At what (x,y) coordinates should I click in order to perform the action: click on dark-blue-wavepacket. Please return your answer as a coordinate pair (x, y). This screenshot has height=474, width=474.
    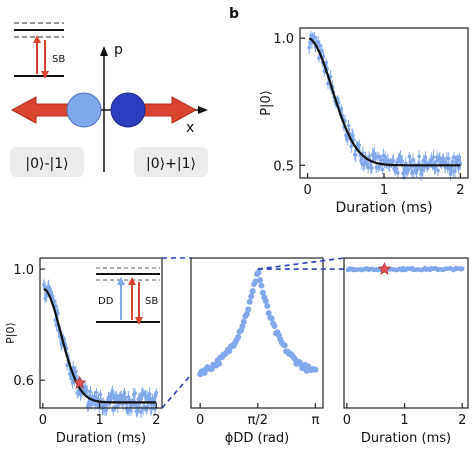
    Looking at the image, I should click on (128, 110).